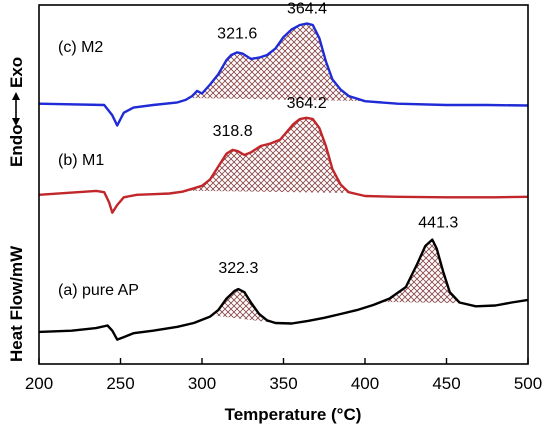 The height and width of the screenshot is (429, 550). Describe the element at coordinates (307, 8) in the screenshot. I see `peak-label: 364.4` at that location.